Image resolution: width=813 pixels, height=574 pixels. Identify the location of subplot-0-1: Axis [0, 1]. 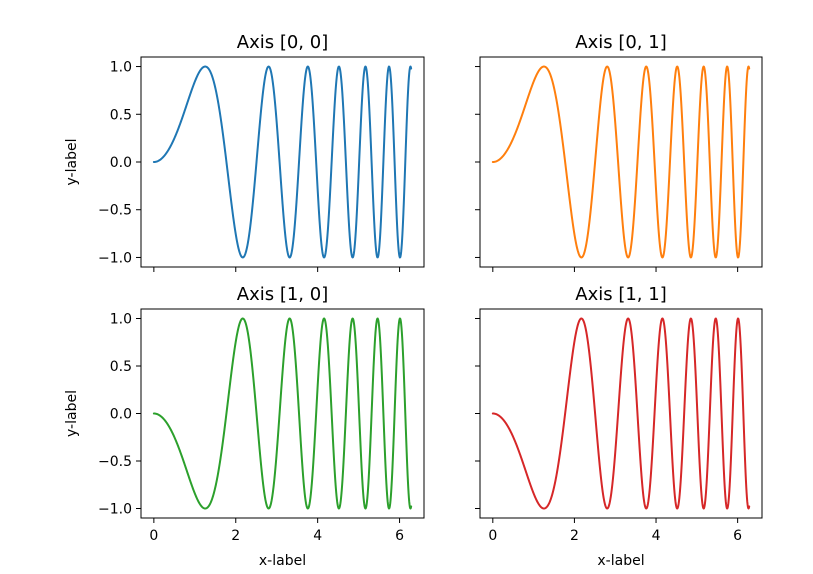
(619, 152).